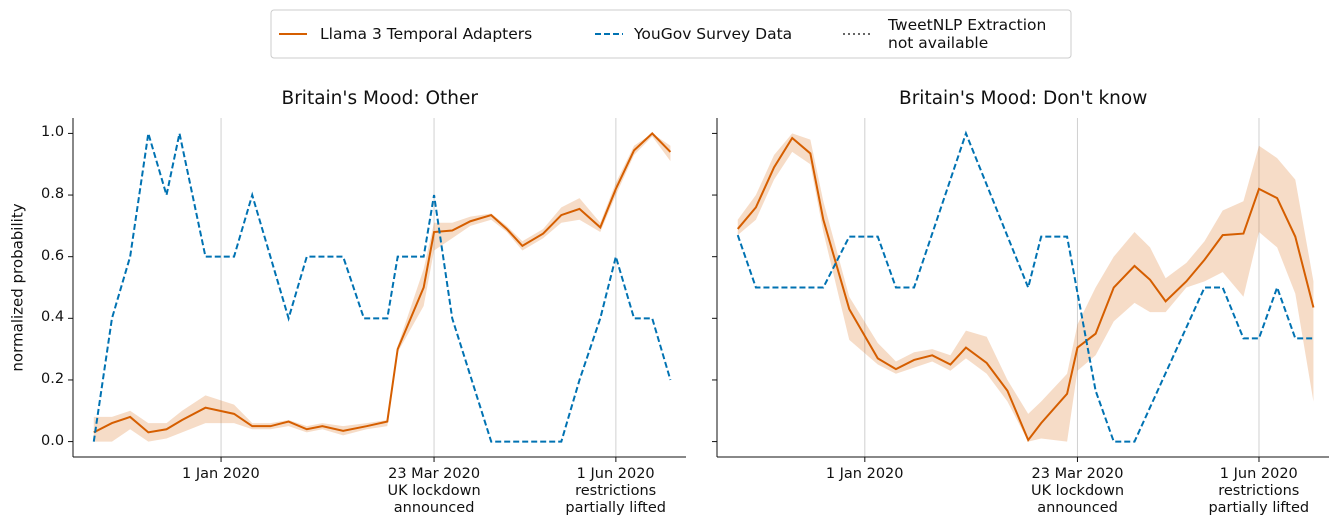  I want to click on y-tick-label: 0.8, so click(53, 194).